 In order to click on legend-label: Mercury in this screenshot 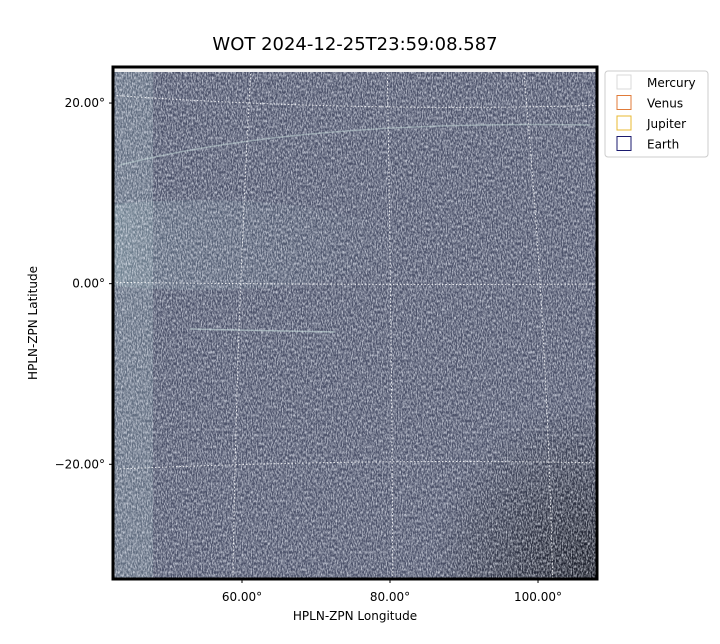, I will do `click(671, 83)`.